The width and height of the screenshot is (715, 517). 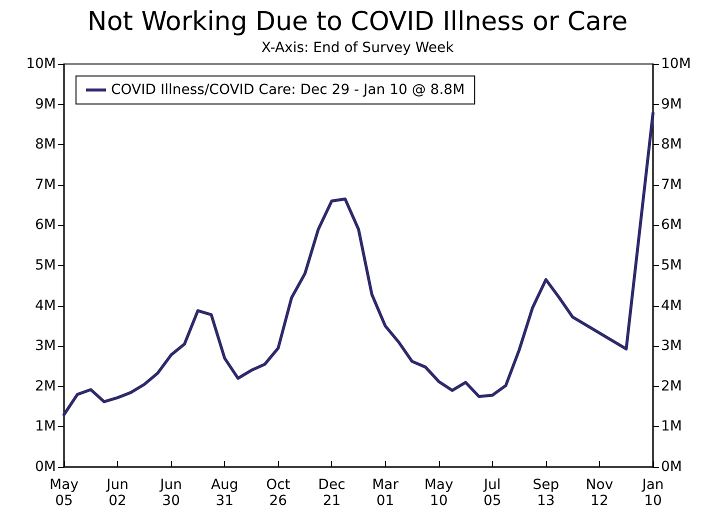 What do you see at coordinates (278, 493) in the screenshot?
I see `x-tick-label: Oct 26` at bounding box center [278, 493].